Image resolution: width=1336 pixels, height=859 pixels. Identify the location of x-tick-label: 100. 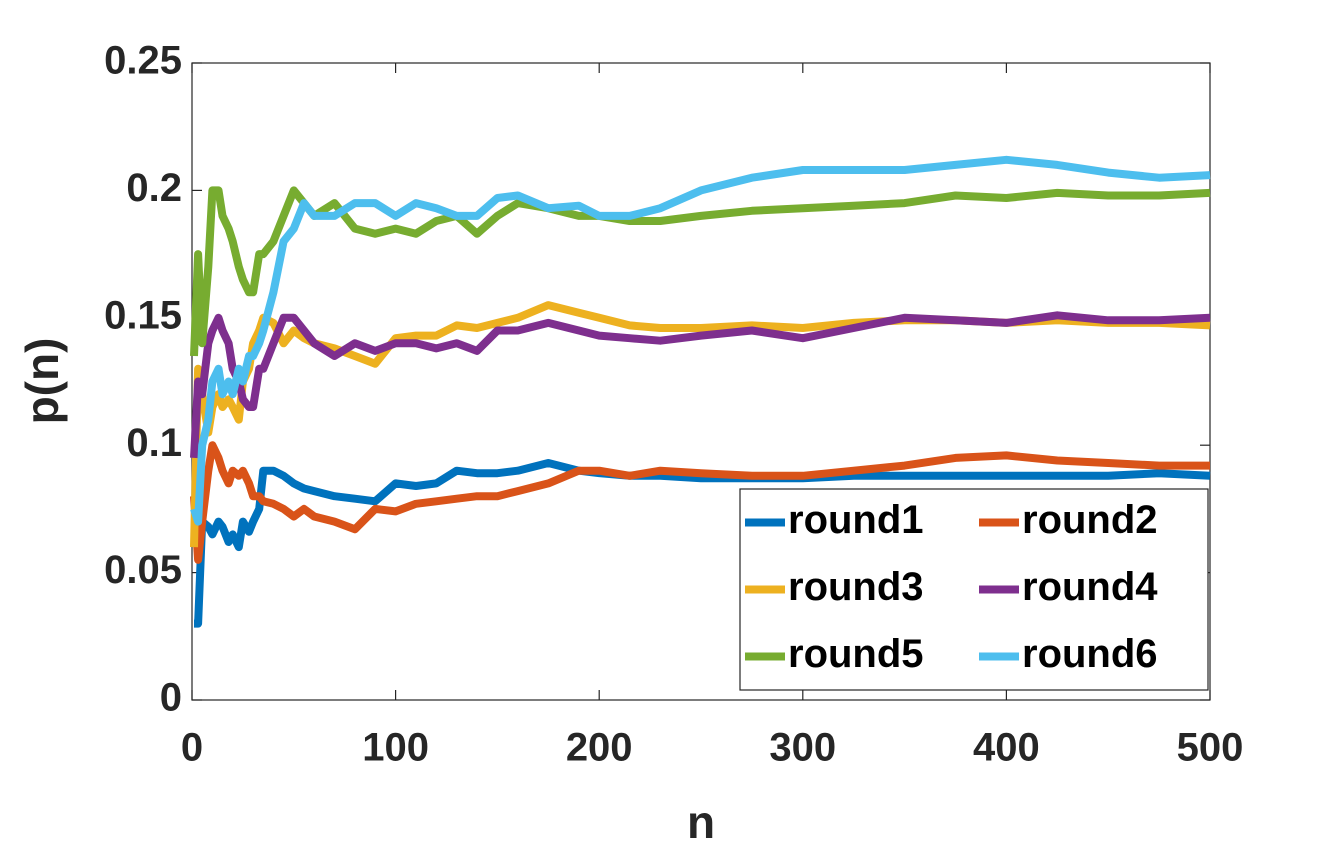
(395, 748).